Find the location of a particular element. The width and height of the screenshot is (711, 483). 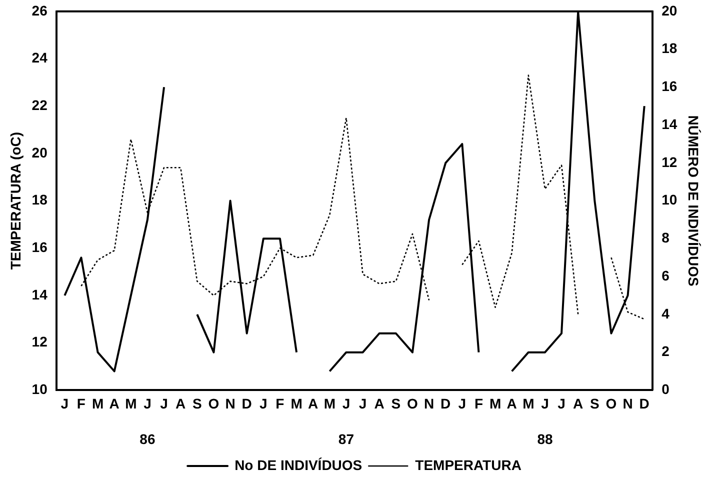

y2-tick-label: 18 is located at coordinates (670, 48).